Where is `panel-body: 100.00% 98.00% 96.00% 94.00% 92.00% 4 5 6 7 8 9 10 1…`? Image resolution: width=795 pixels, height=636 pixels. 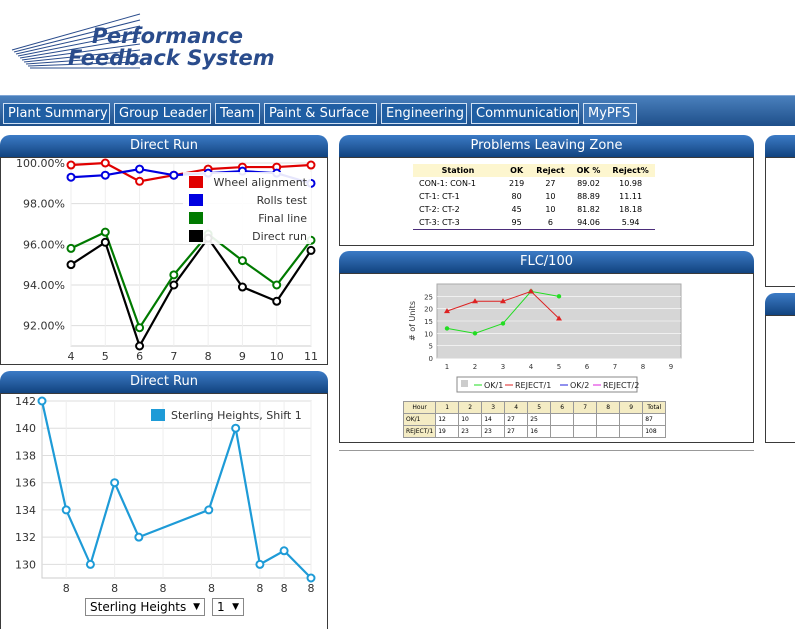
panel-body: 100.00% 98.00% 96.00% 94.00% 92.00% 4 5 6 7 8 9 10 1… is located at coordinates (164, 261).